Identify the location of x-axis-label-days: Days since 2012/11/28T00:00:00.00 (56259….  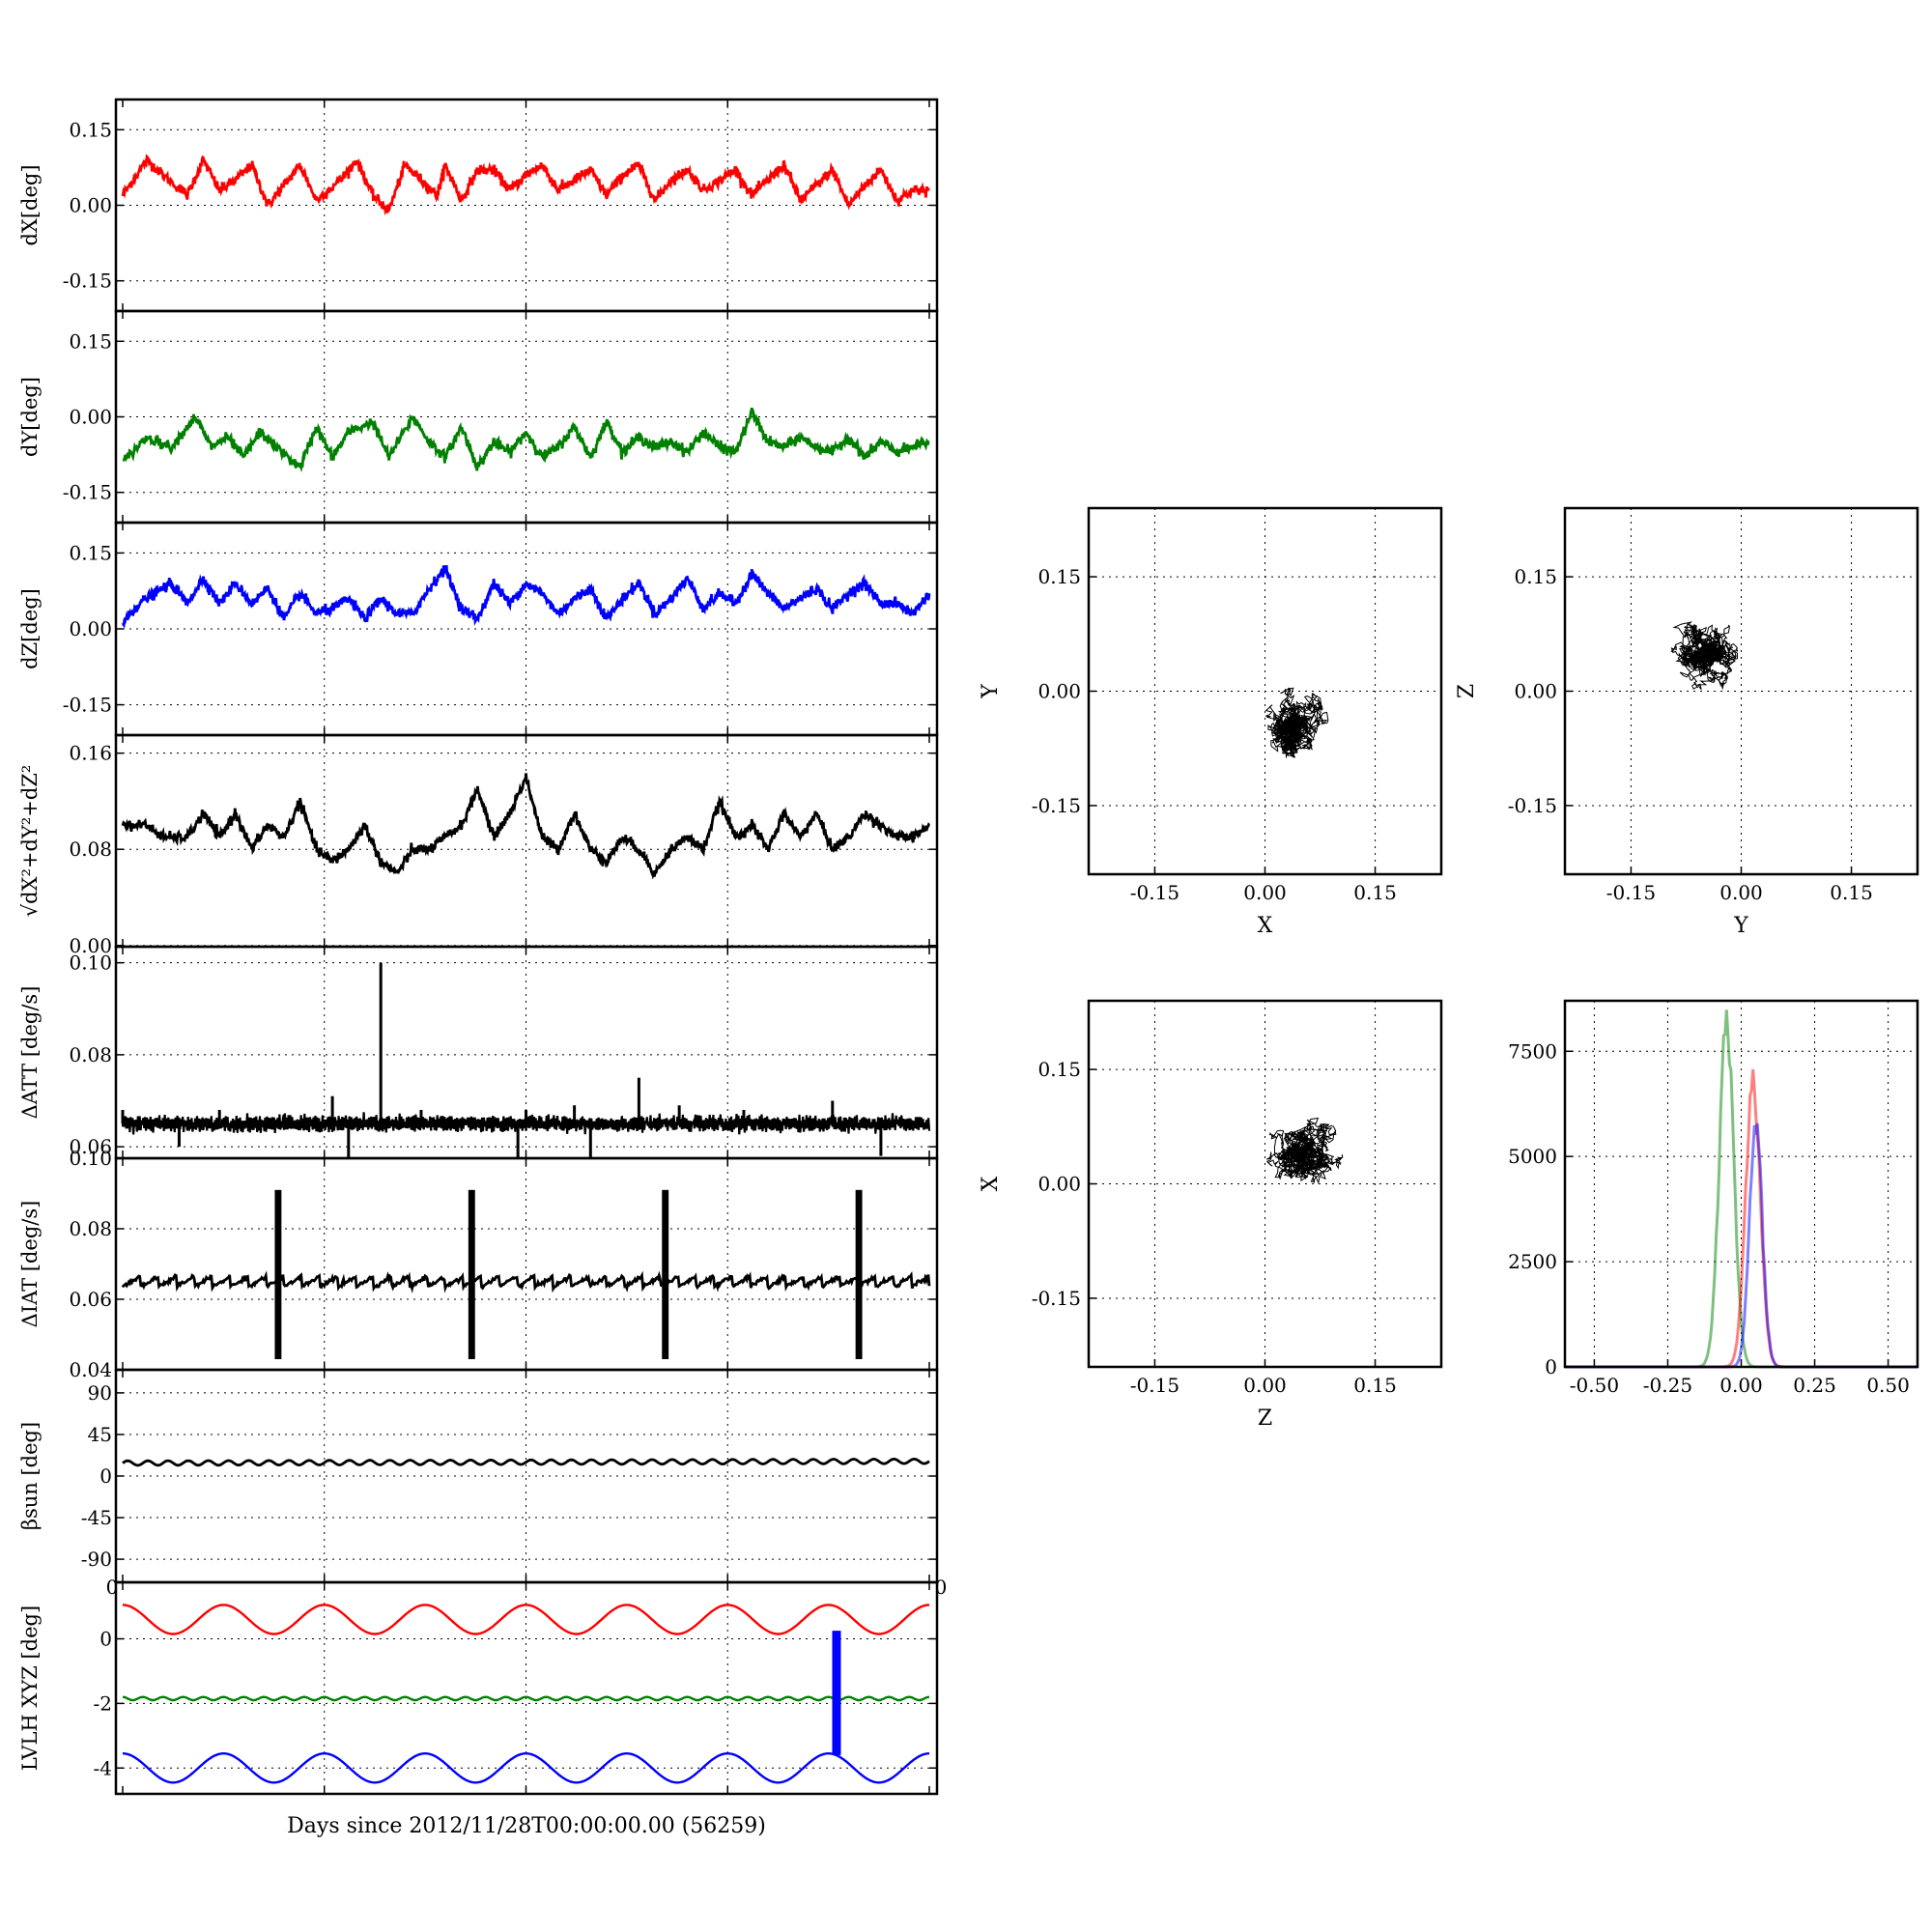
(526, 1826).